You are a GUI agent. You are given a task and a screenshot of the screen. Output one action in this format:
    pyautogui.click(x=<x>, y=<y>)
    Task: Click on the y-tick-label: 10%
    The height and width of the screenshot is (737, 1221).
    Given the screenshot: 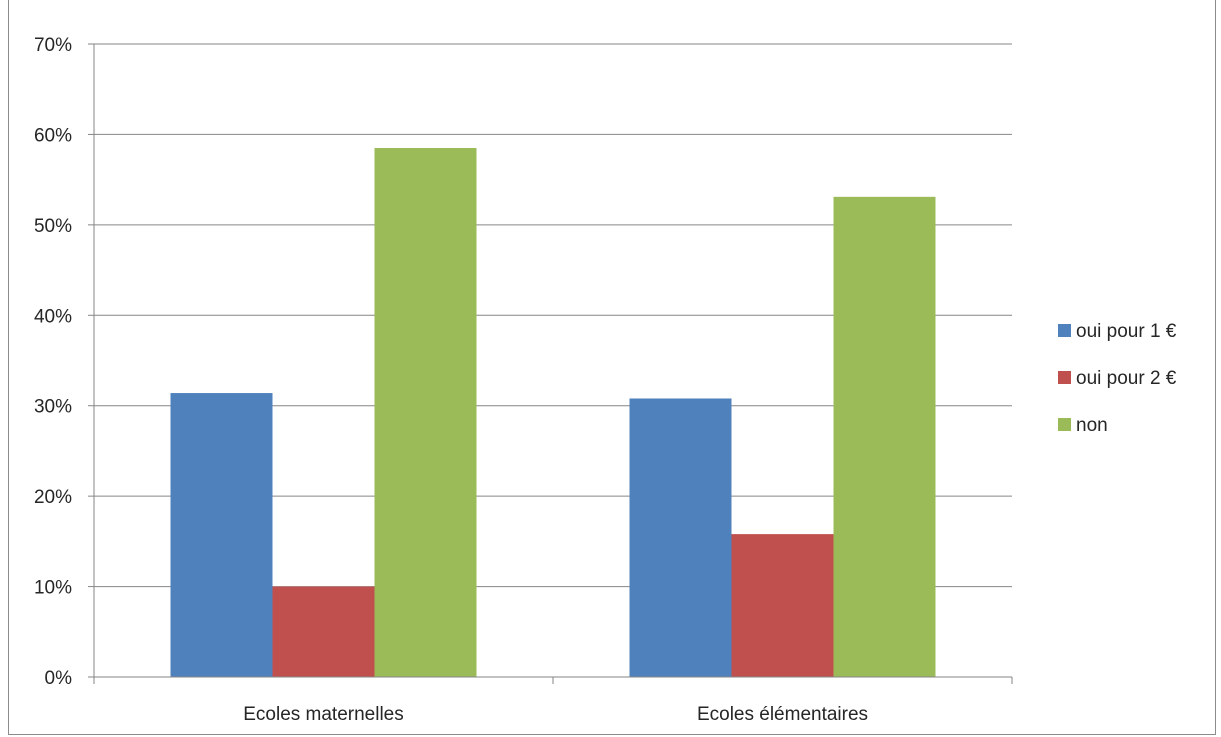 What is the action you would take?
    pyautogui.click(x=53, y=588)
    